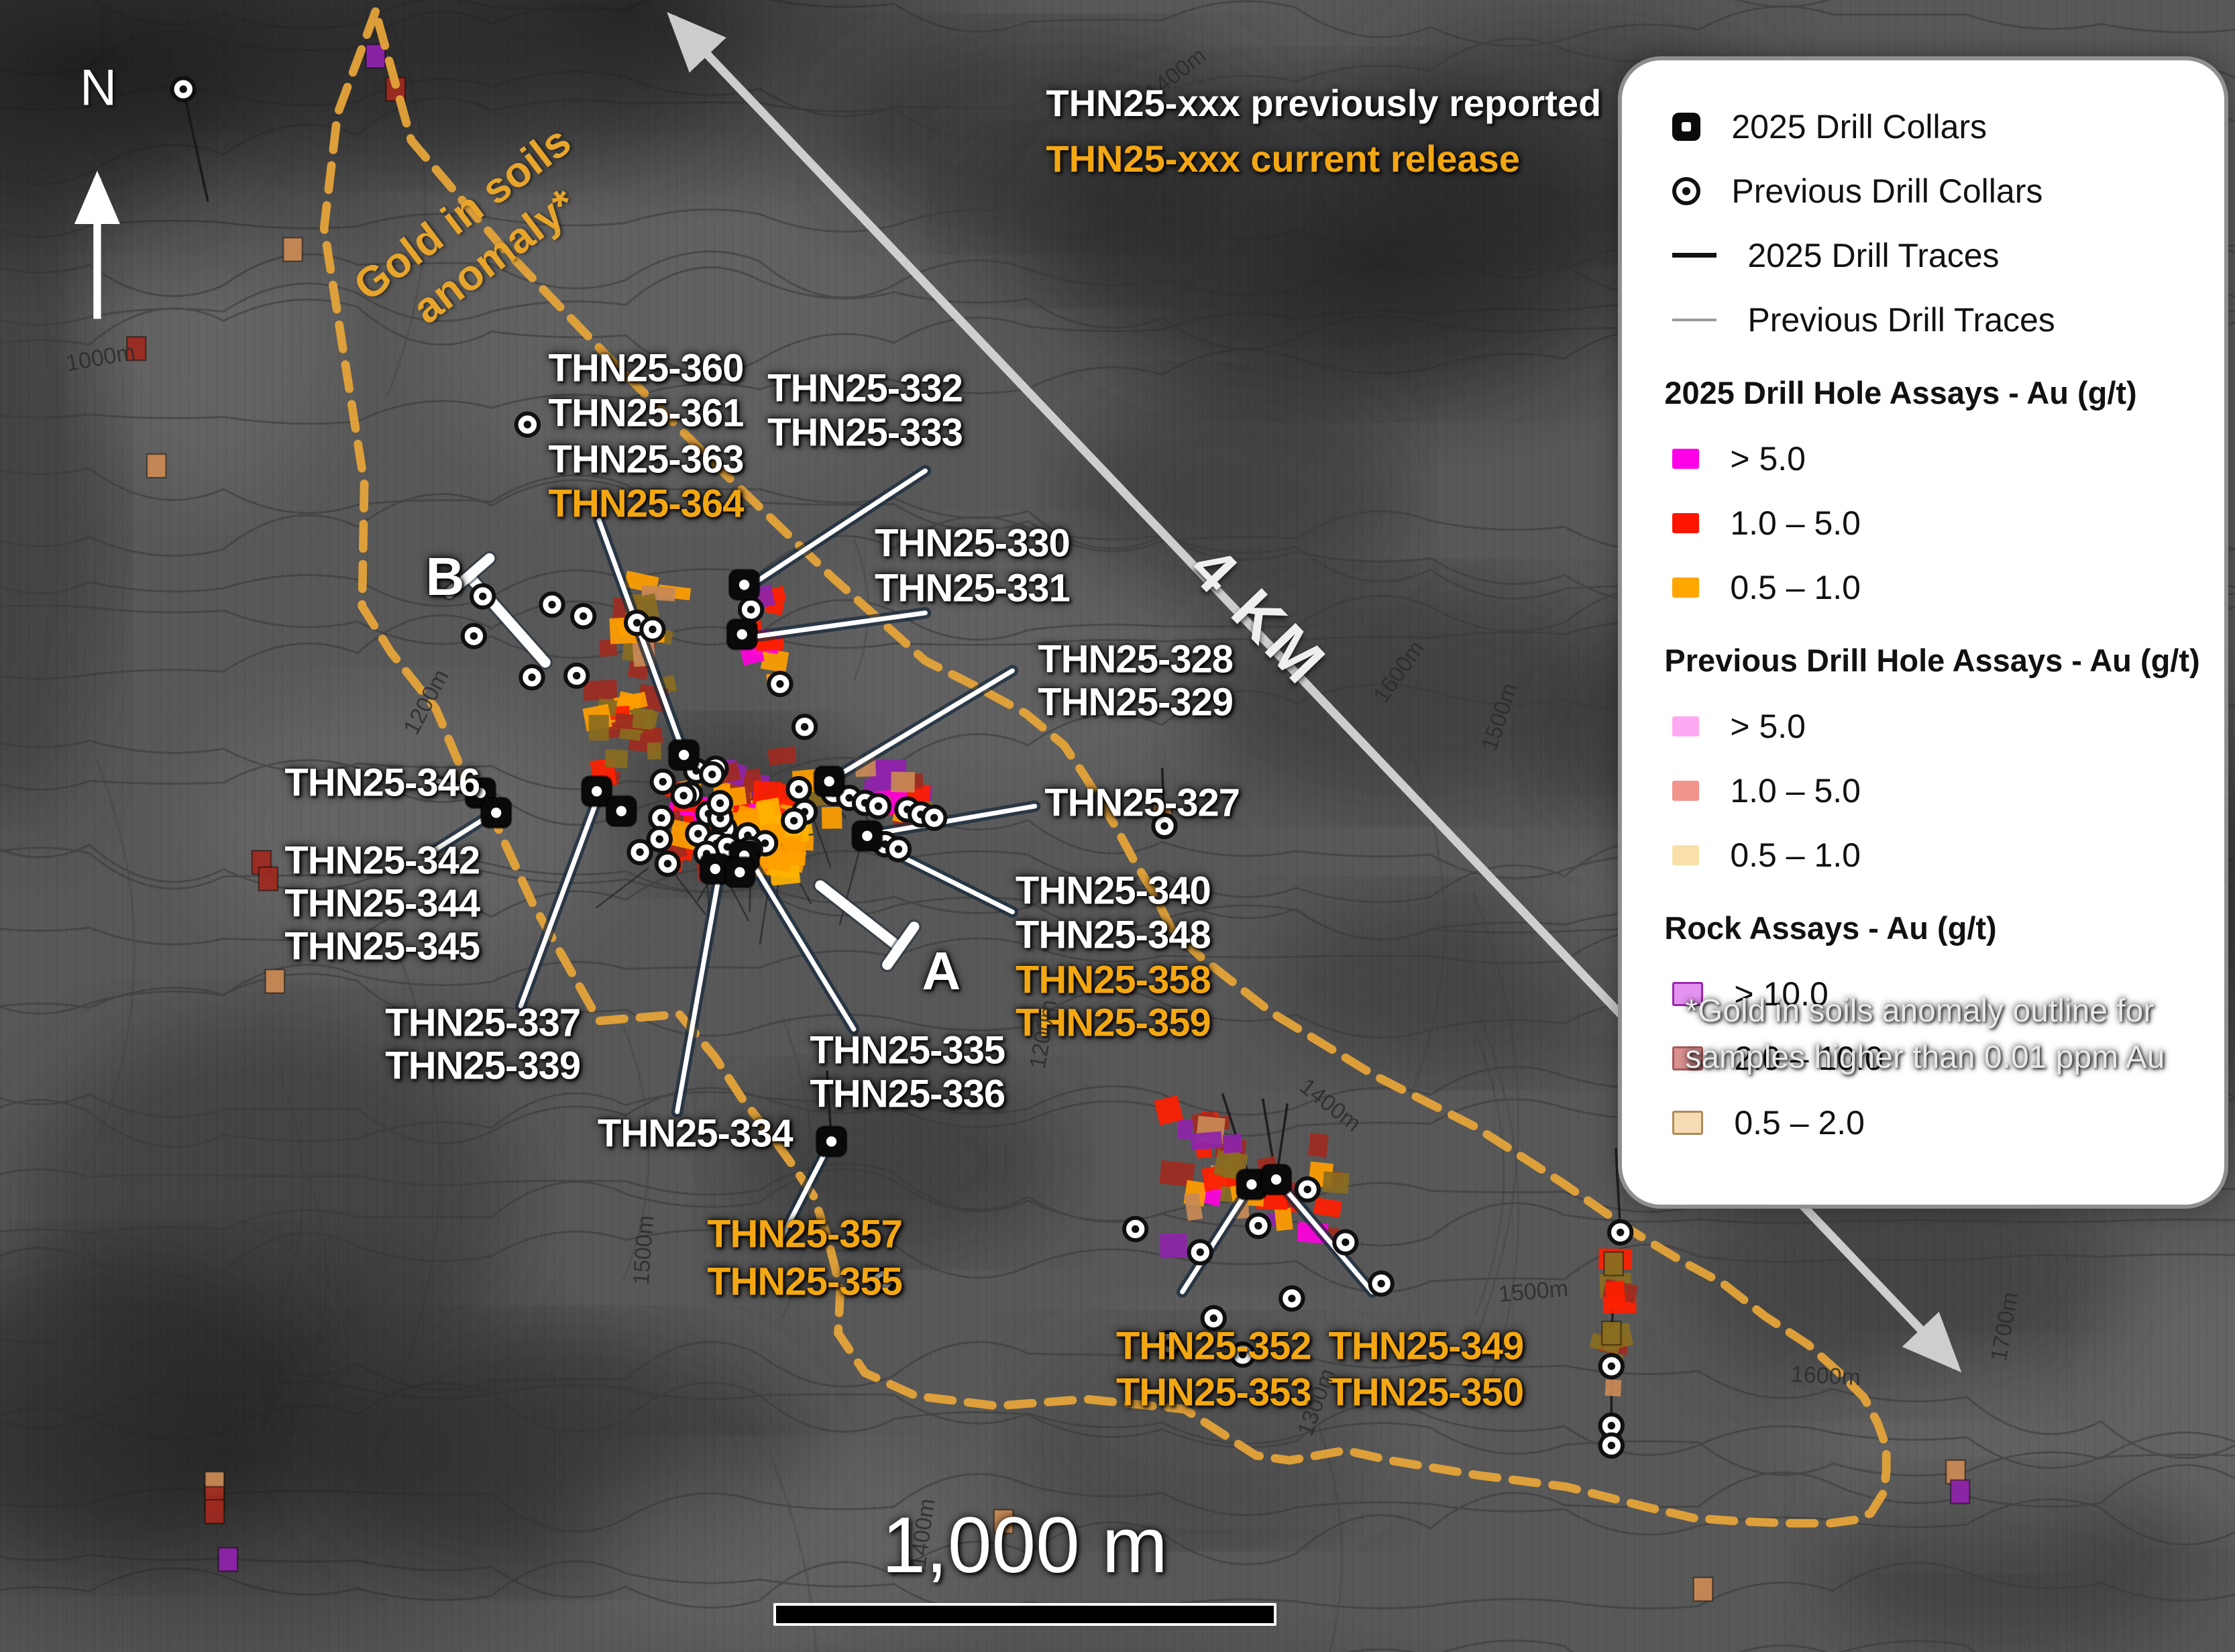  What do you see at coordinates (1694, 255) in the screenshot?
I see `trace-2025-icon` at bounding box center [1694, 255].